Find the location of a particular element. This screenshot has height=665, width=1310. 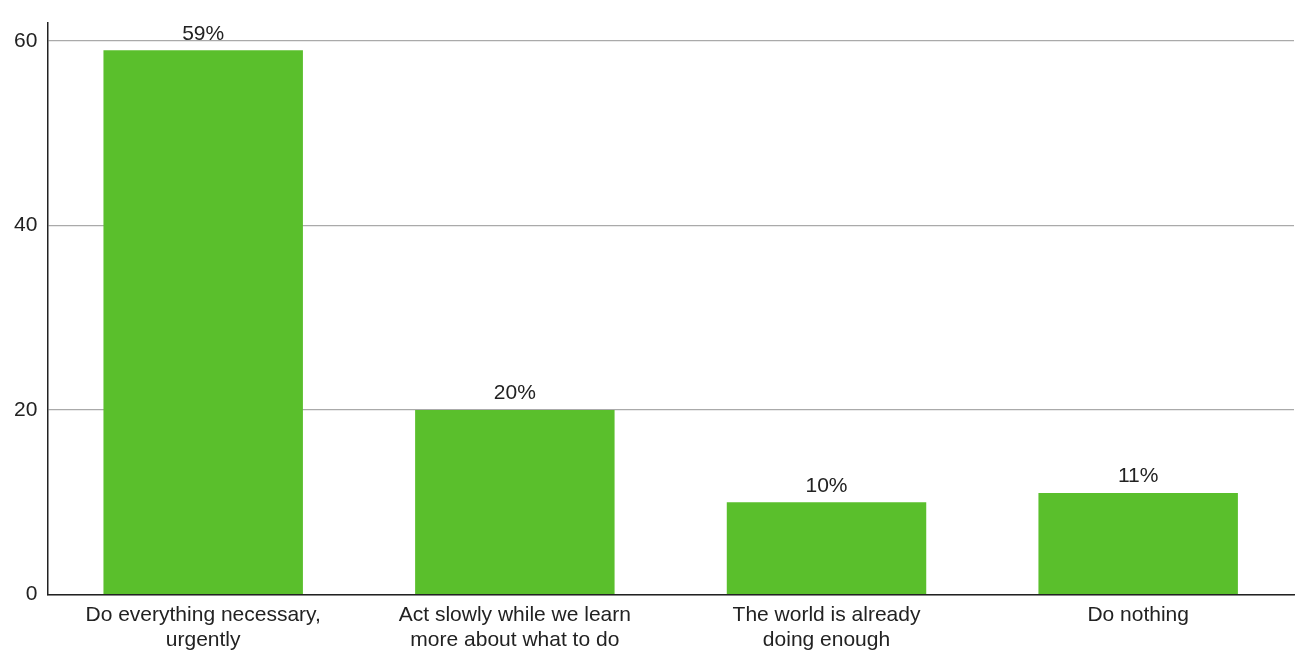

x-tick-label: Do nothing is located at coordinates (1138, 613).